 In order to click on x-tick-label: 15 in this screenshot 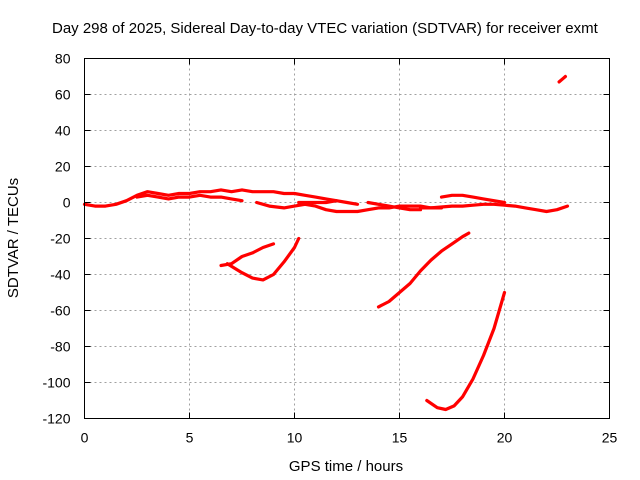, I will do `click(400, 438)`.